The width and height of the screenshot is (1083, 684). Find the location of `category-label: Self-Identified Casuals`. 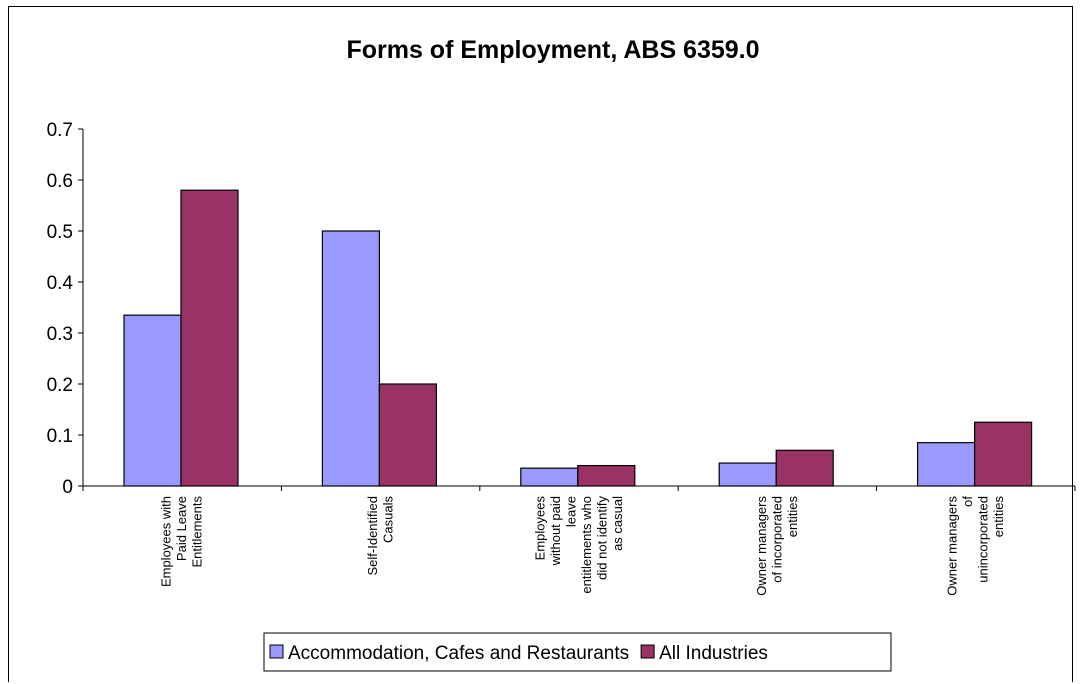

category-label: Self-Identified Casuals is located at coordinates (380, 536).